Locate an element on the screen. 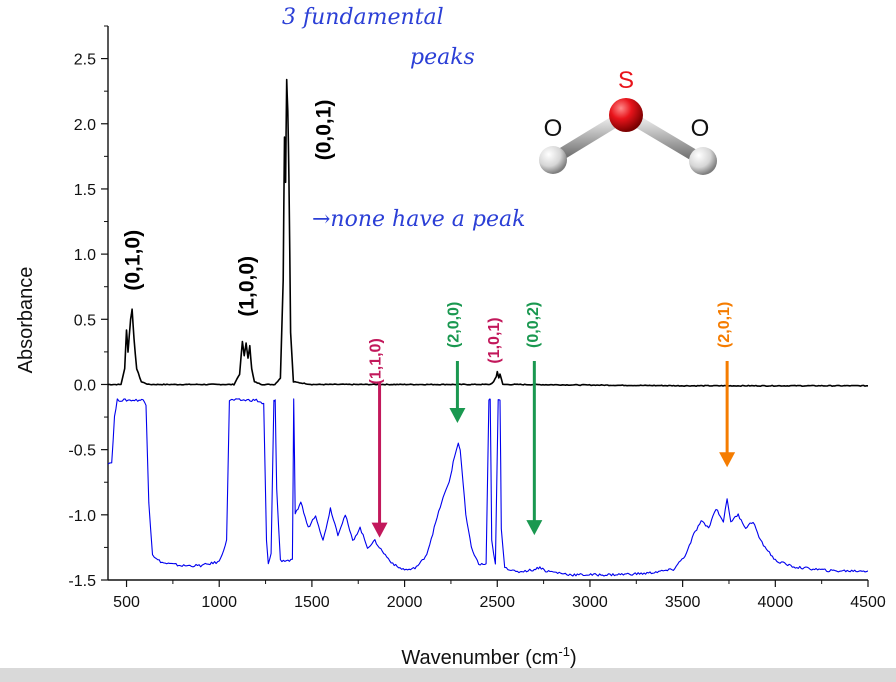 The image size is (896, 682). mode-label: (1,1,0) is located at coordinates (376, 361).